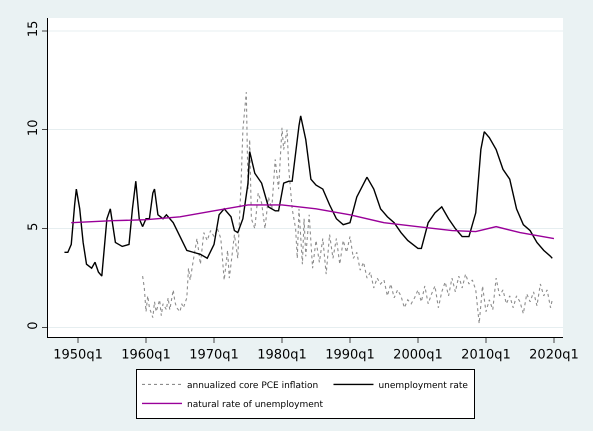  I want to click on legend-label: unemployment rate, so click(423, 385).